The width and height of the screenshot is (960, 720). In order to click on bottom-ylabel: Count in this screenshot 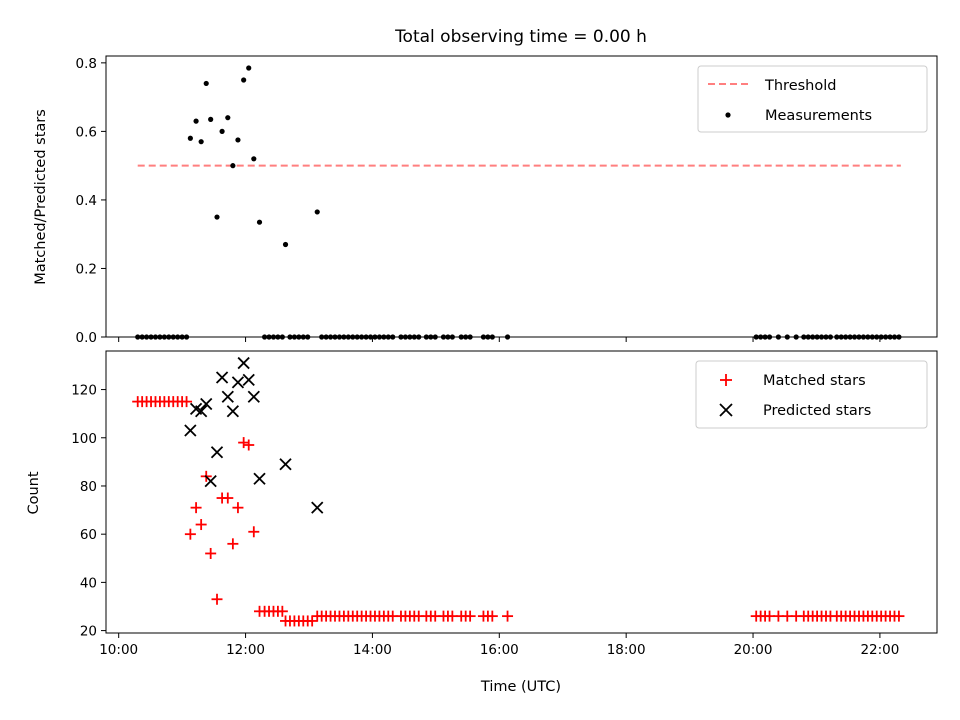, I will do `click(34, 492)`.